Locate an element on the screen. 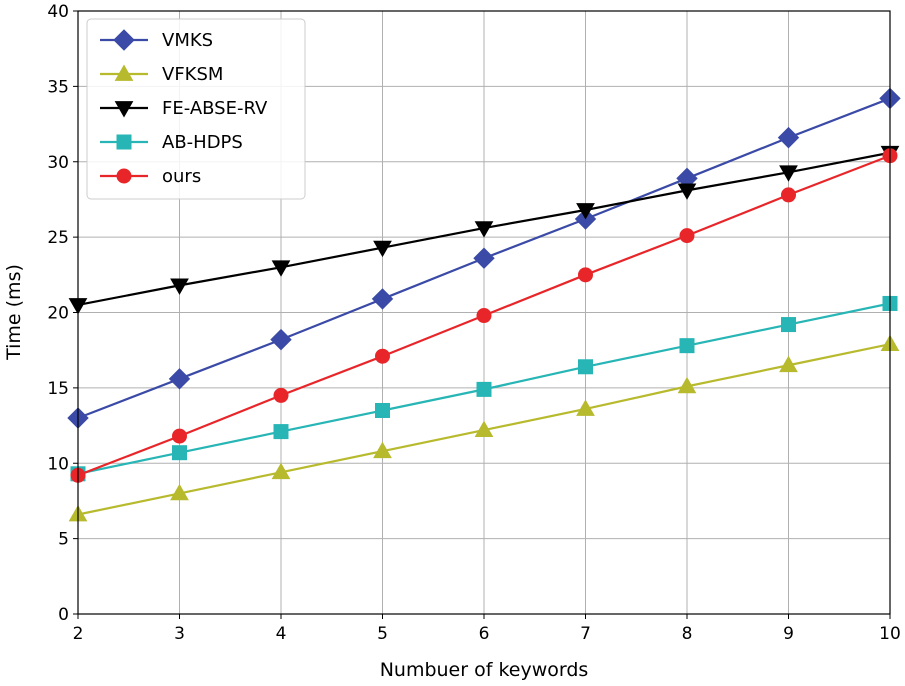 The width and height of the screenshot is (905, 686). legend-label-fe-abse-rv: FE-ABSE-RV is located at coordinates (215, 108).